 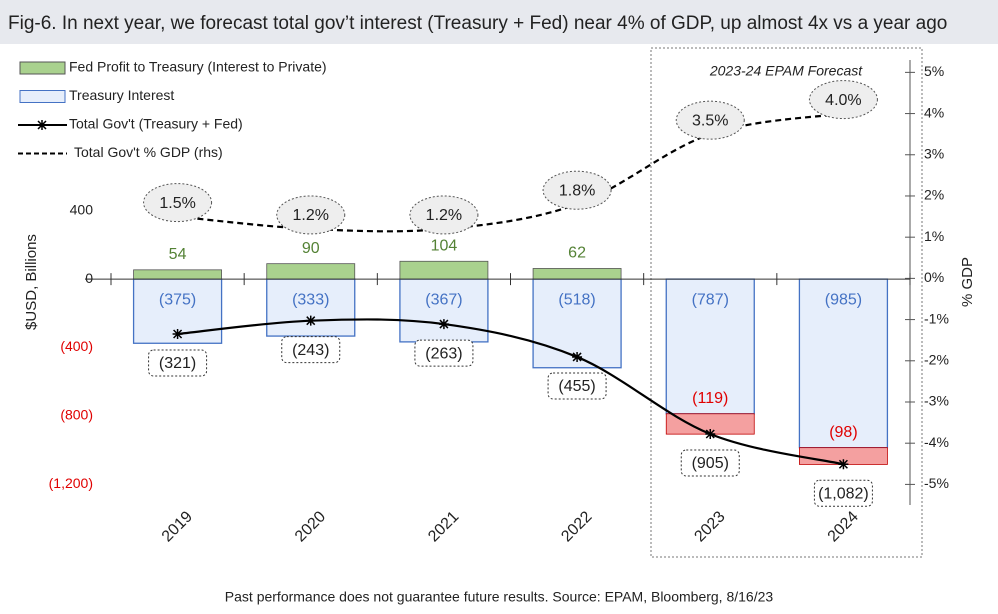 I want to click on value-label: 1.8%, so click(x=577, y=190).